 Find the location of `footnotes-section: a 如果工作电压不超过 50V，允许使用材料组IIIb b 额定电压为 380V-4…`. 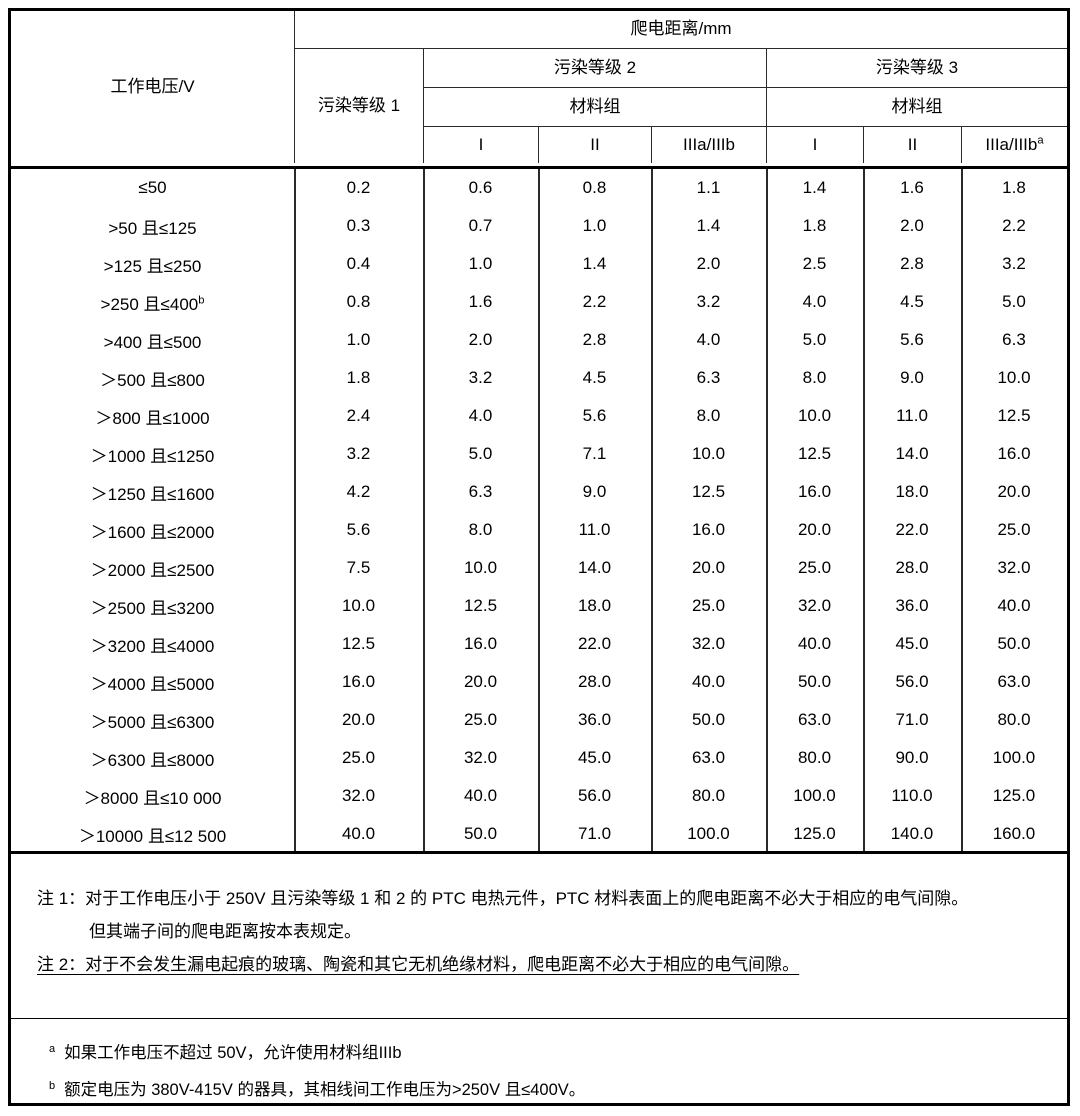

footnotes-section: a 如果工作电压不超过 50V，允许使用材料组IIIb b 额定电压为 380V-4… is located at coordinates (539, 1064).